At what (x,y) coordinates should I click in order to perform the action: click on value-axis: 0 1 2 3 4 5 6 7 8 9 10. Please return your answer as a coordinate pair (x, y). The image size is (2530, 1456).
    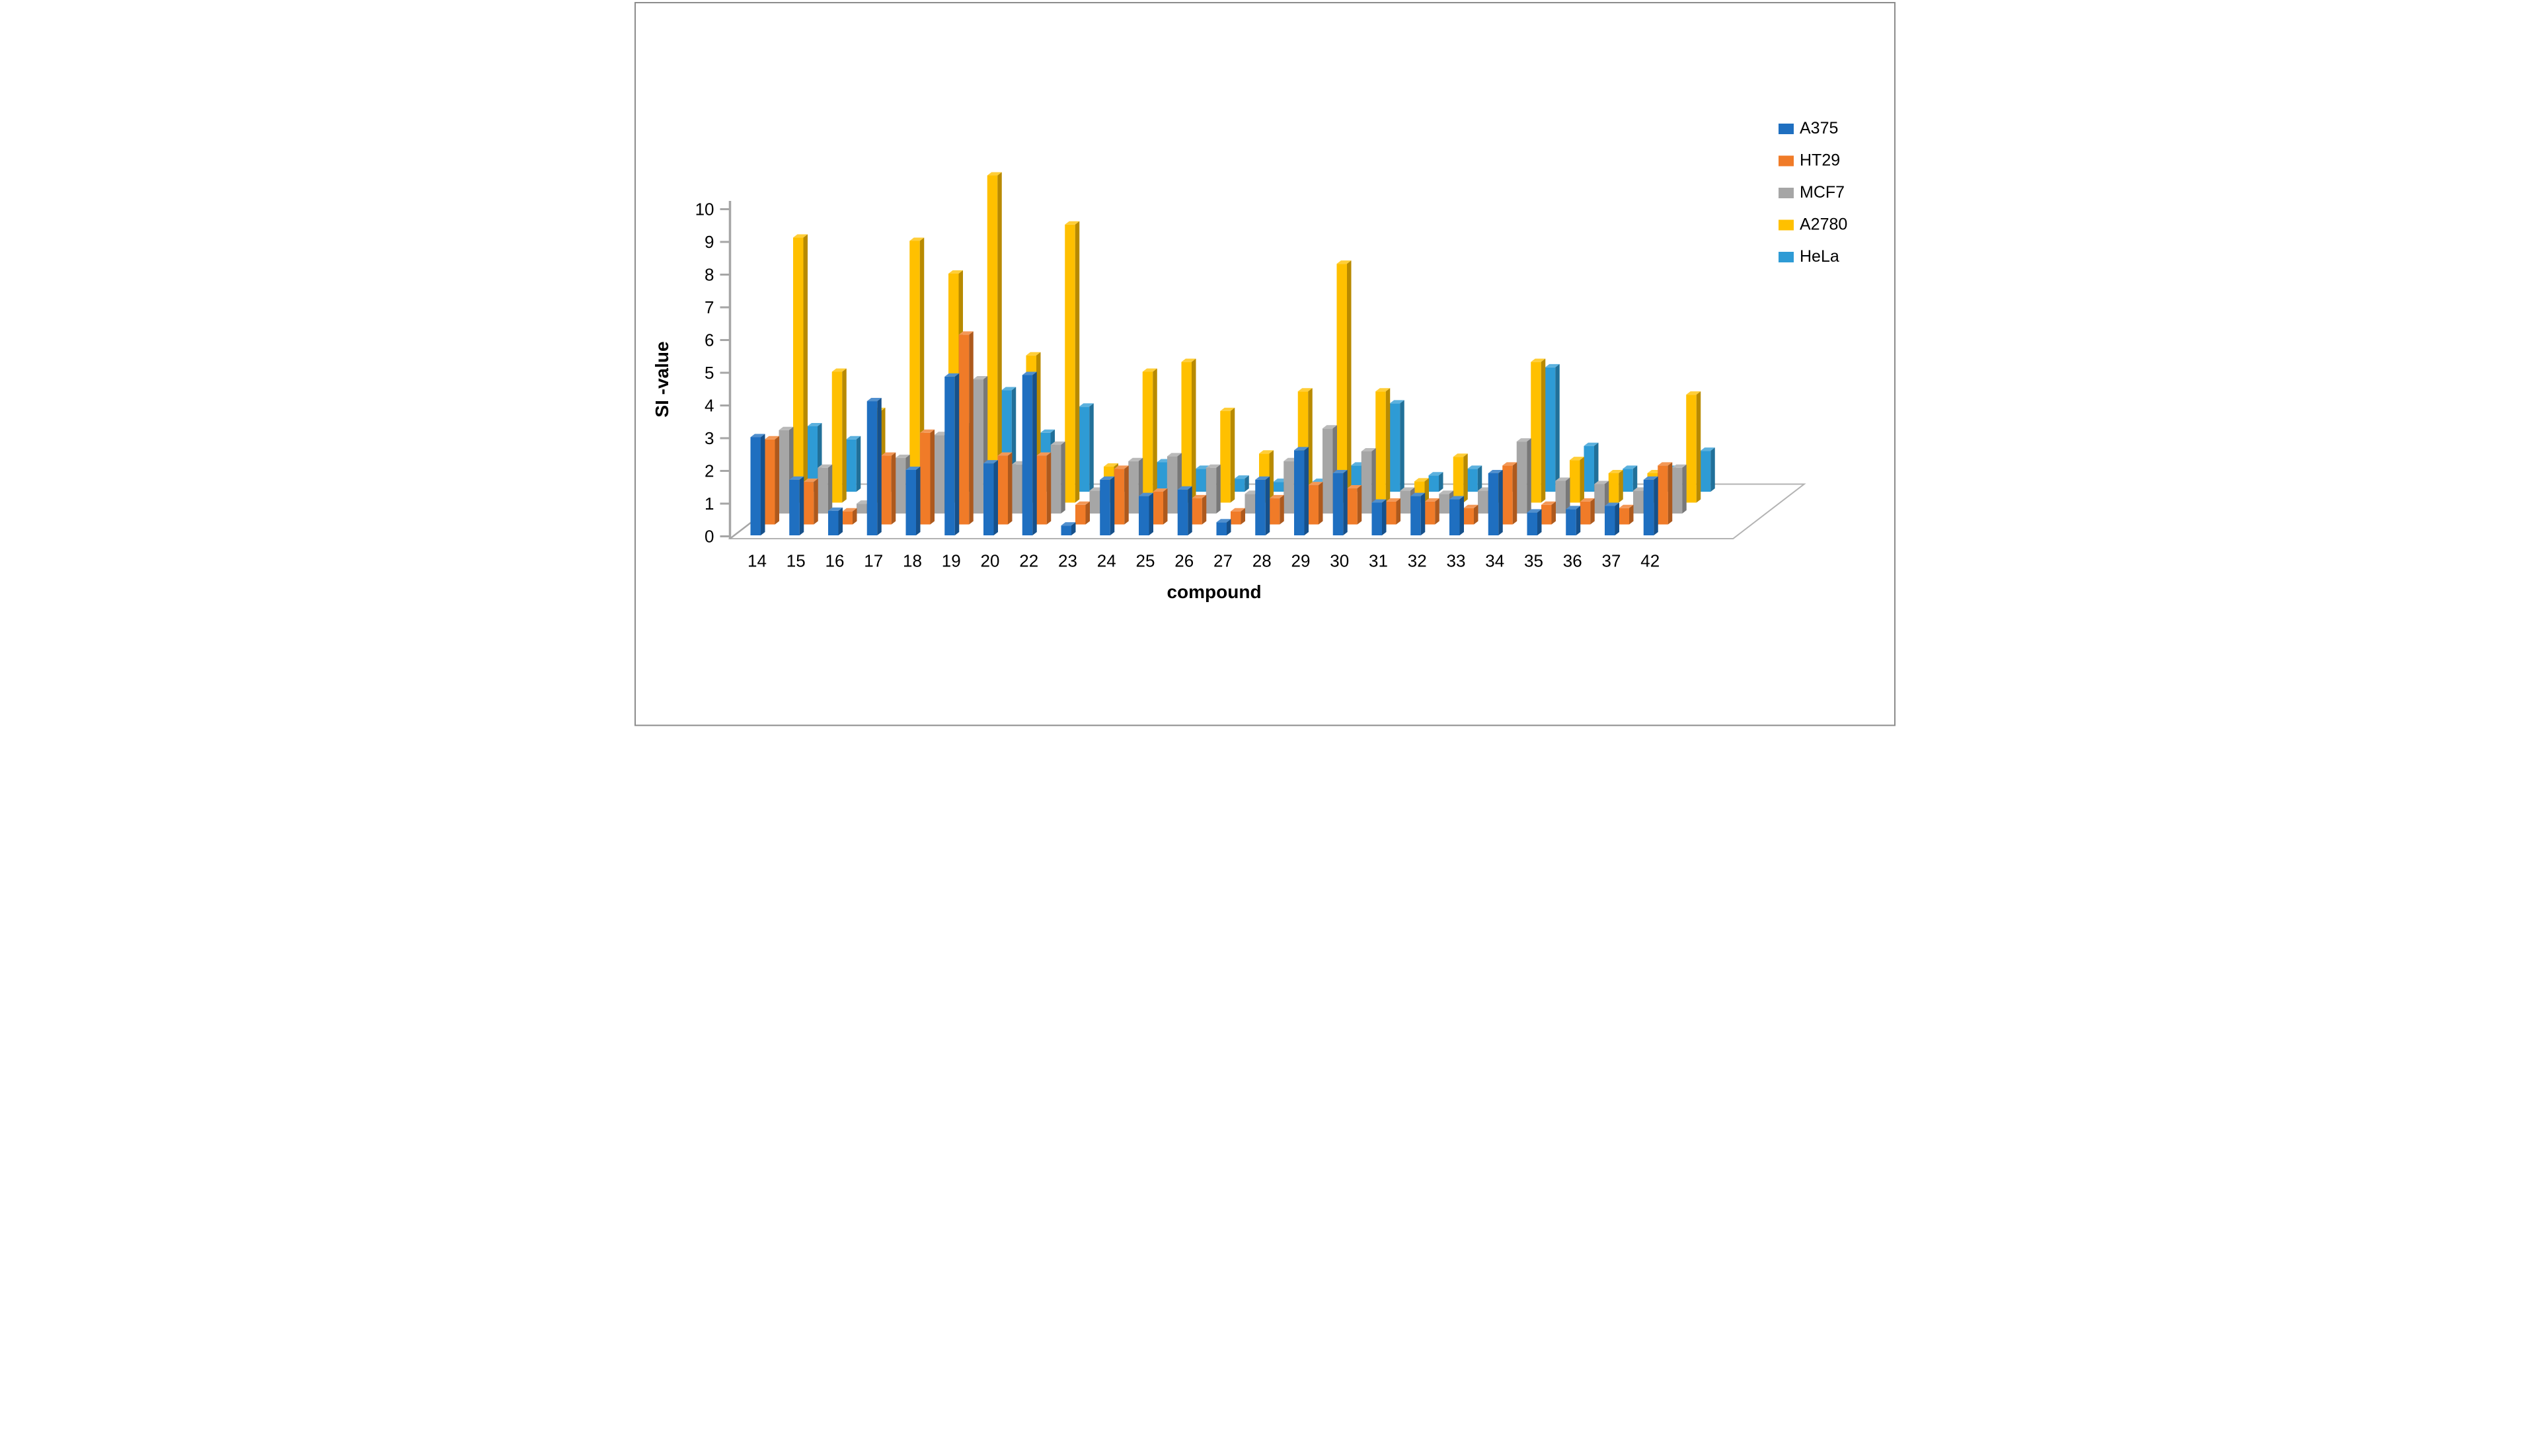
    Looking at the image, I should click on (713, 373).